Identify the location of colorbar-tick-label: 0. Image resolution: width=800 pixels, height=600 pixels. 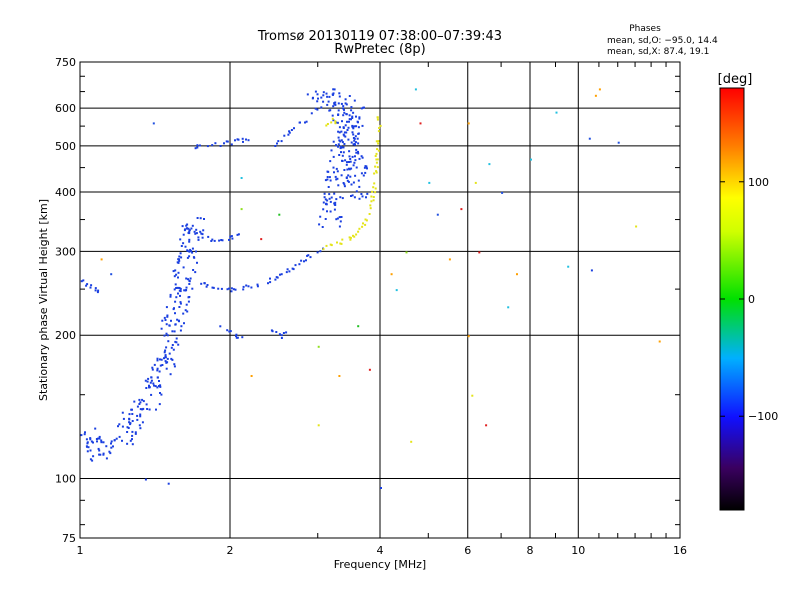
(751, 299).